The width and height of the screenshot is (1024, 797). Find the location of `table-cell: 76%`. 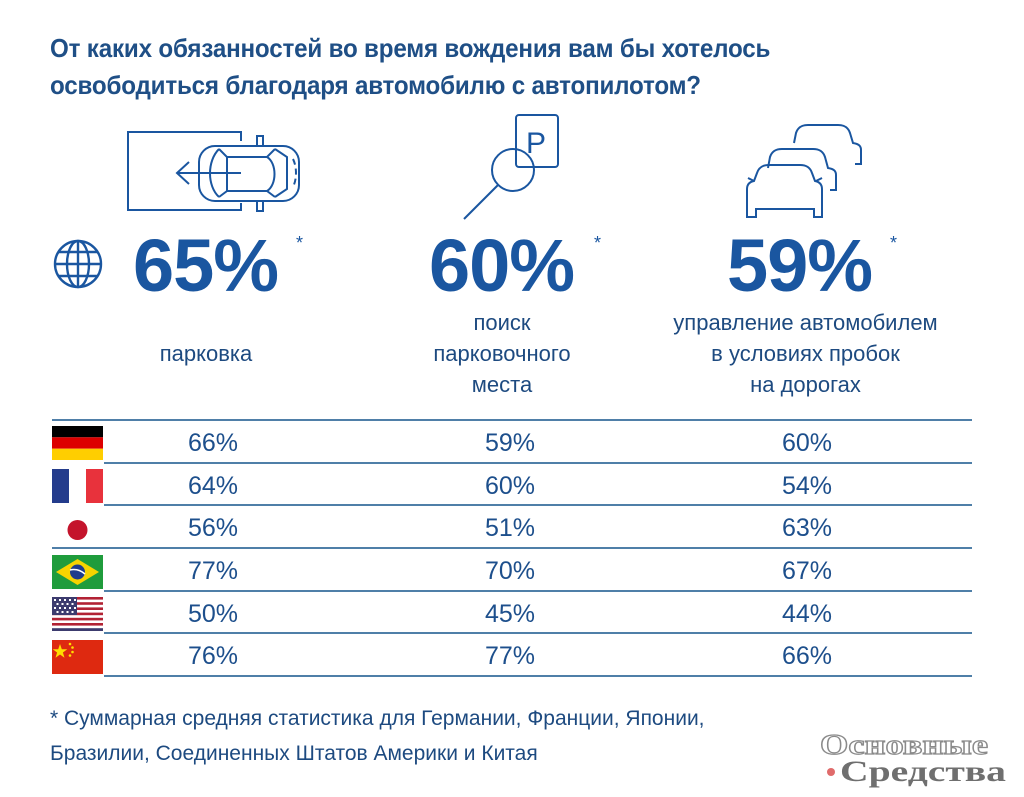

table-cell: 76% is located at coordinates (213, 656).